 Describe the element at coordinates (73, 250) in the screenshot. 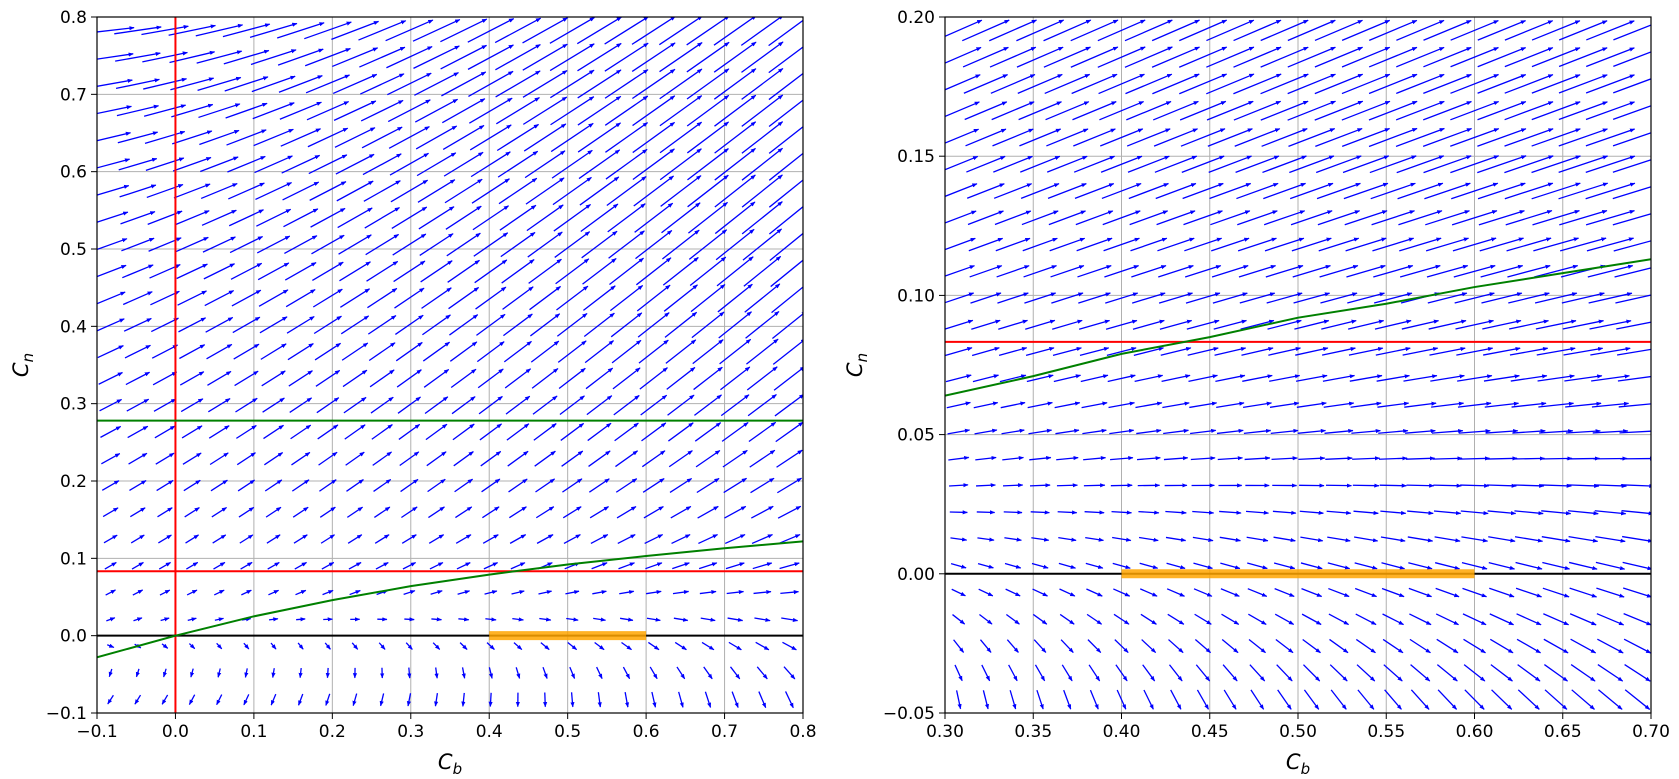

I see `y-tick-label: 0.5` at that location.